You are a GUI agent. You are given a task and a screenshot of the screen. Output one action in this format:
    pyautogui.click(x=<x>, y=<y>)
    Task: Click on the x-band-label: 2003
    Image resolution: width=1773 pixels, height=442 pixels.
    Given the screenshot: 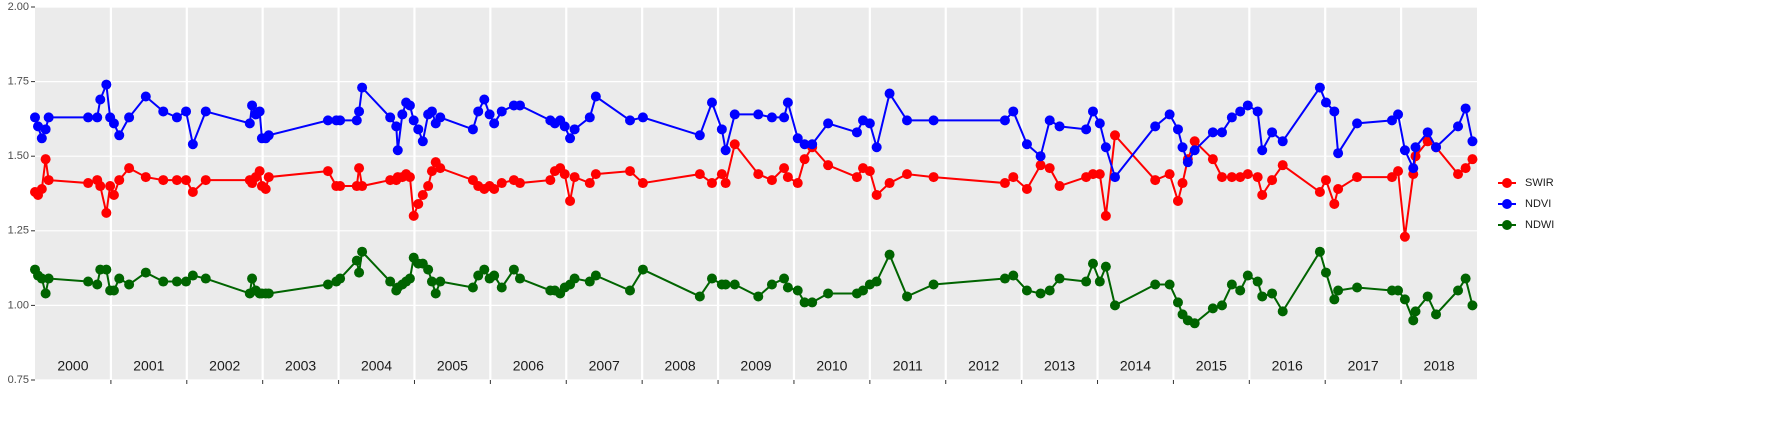 What is the action you would take?
    pyautogui.click(x=300, y=366)
    